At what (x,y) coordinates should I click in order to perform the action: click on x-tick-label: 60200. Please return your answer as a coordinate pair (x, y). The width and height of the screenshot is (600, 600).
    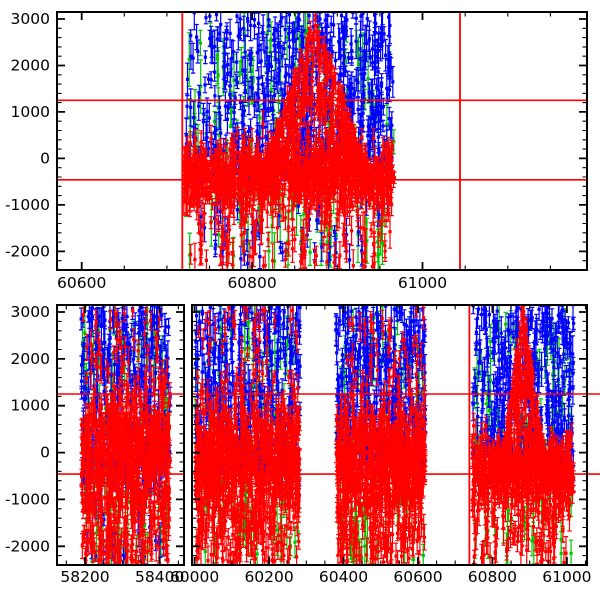
    Looking at the image, I should click on (268, 577).